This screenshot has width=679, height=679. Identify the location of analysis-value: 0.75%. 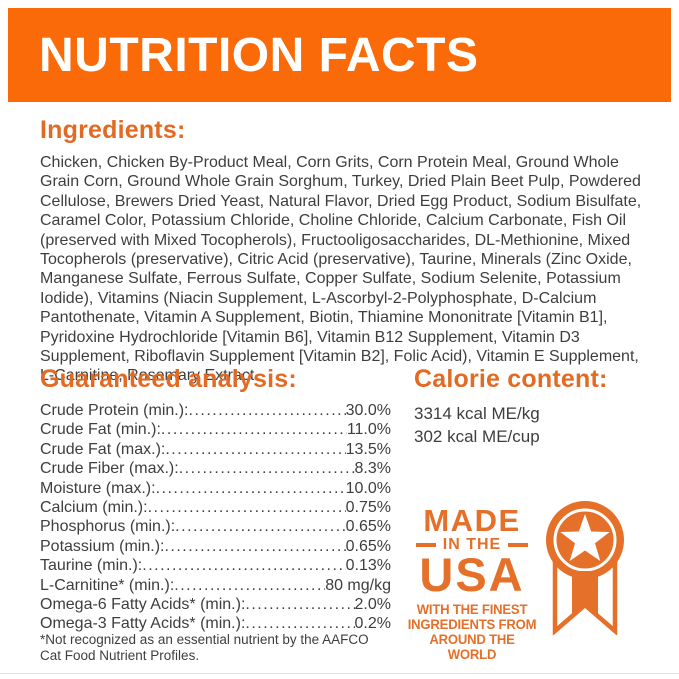
(368, 508).